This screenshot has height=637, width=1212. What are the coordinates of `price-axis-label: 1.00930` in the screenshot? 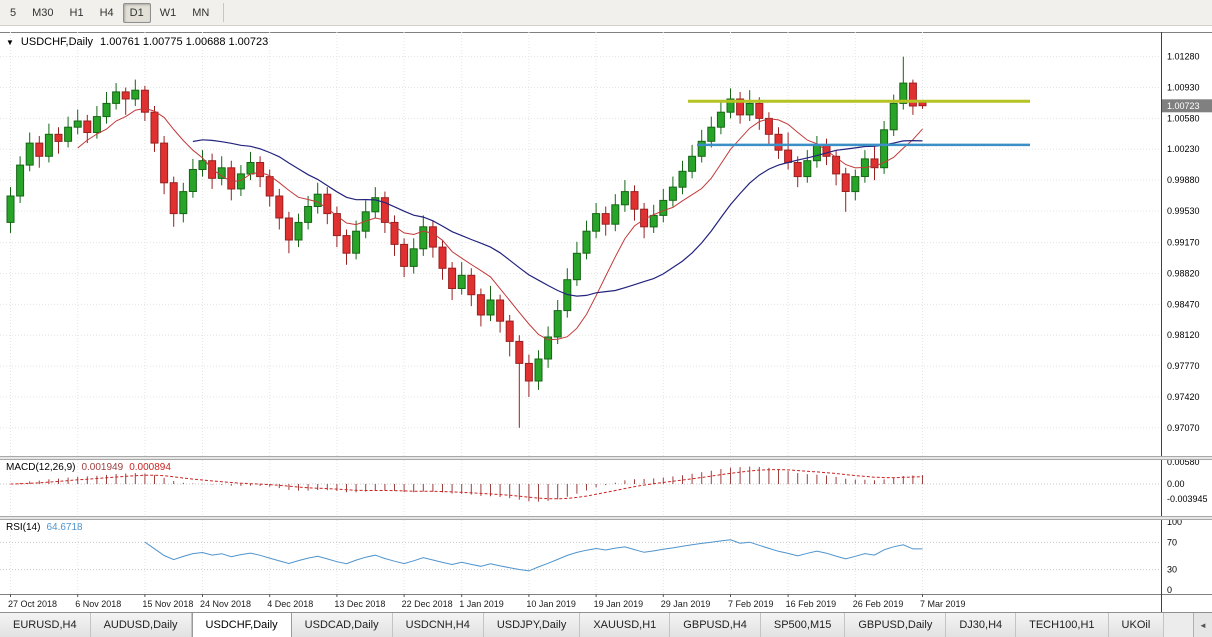 It's located at (1183, 88).